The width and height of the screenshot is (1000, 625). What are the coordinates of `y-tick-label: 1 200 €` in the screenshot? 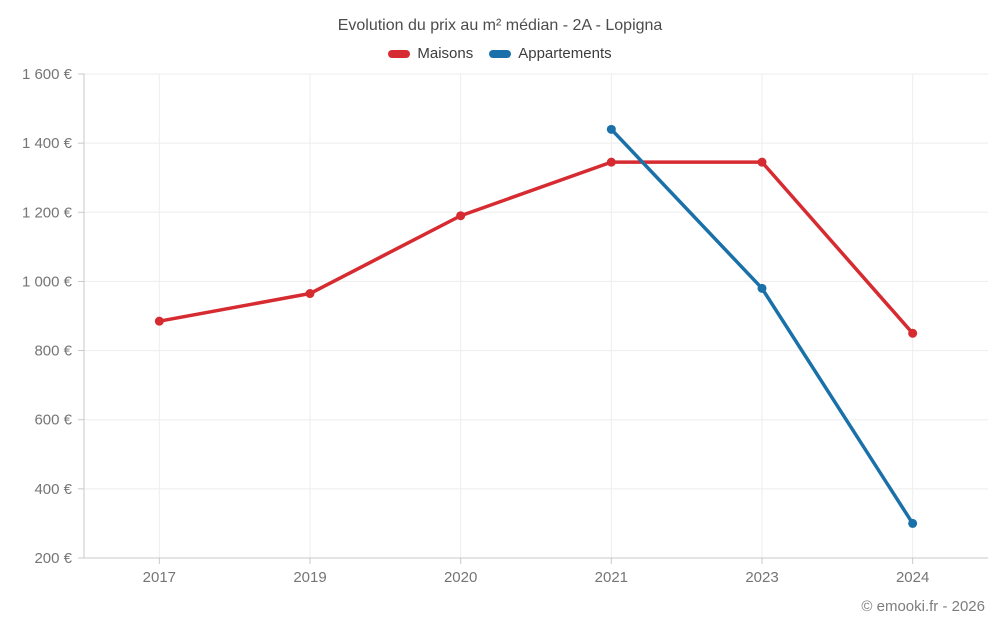 It's located at (47, 212).